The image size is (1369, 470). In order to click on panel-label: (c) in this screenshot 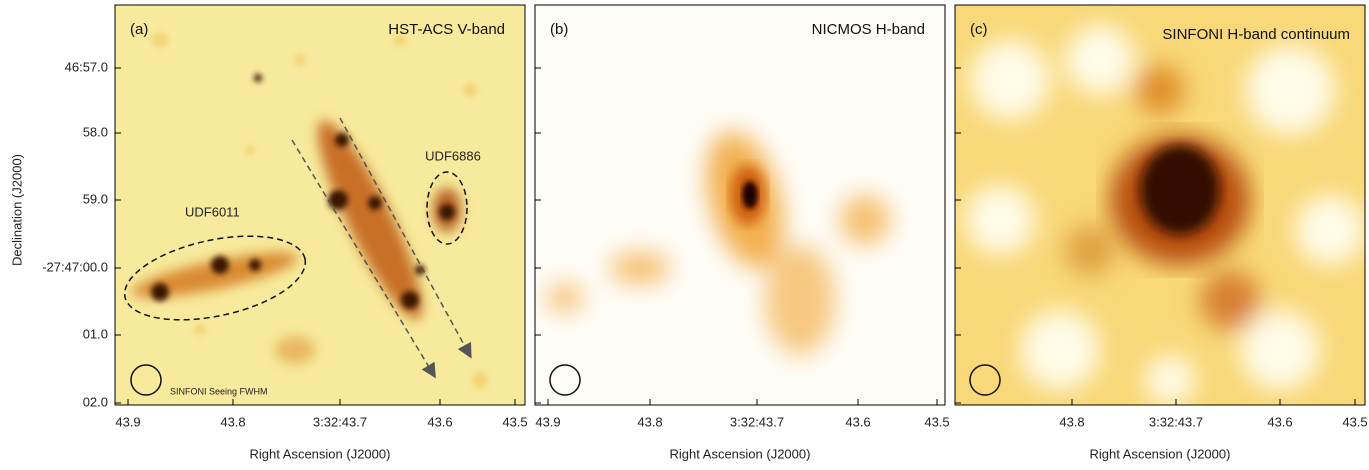, I will do `click(979, 29)`.